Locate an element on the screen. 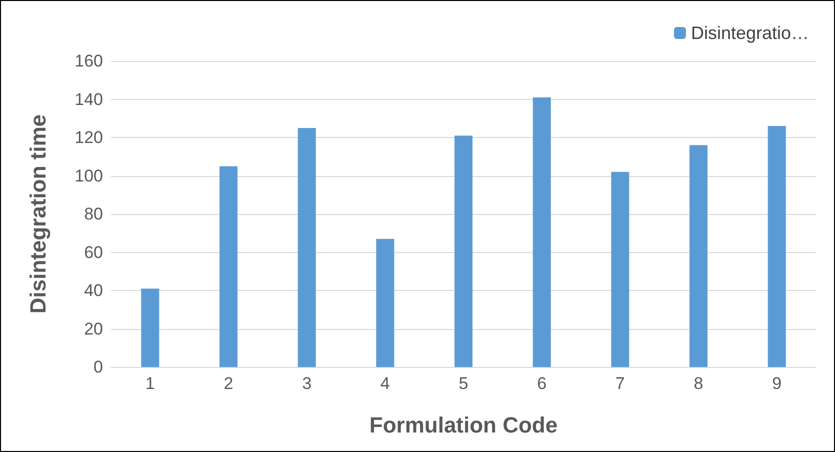 This screenshot has width=835, height=452. y-tick-label: 160 is located at coordinates (88, 61).